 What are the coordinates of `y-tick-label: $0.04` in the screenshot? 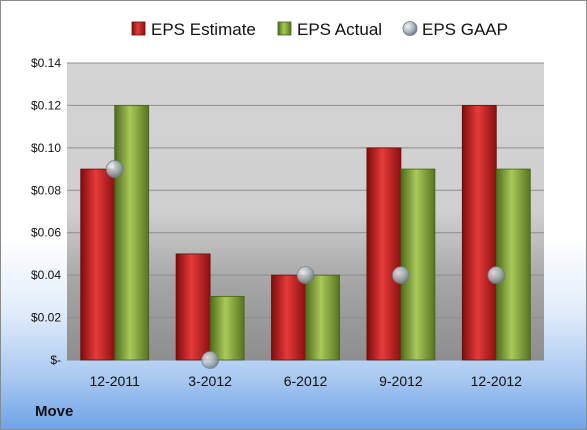 It's located at (46, 275).